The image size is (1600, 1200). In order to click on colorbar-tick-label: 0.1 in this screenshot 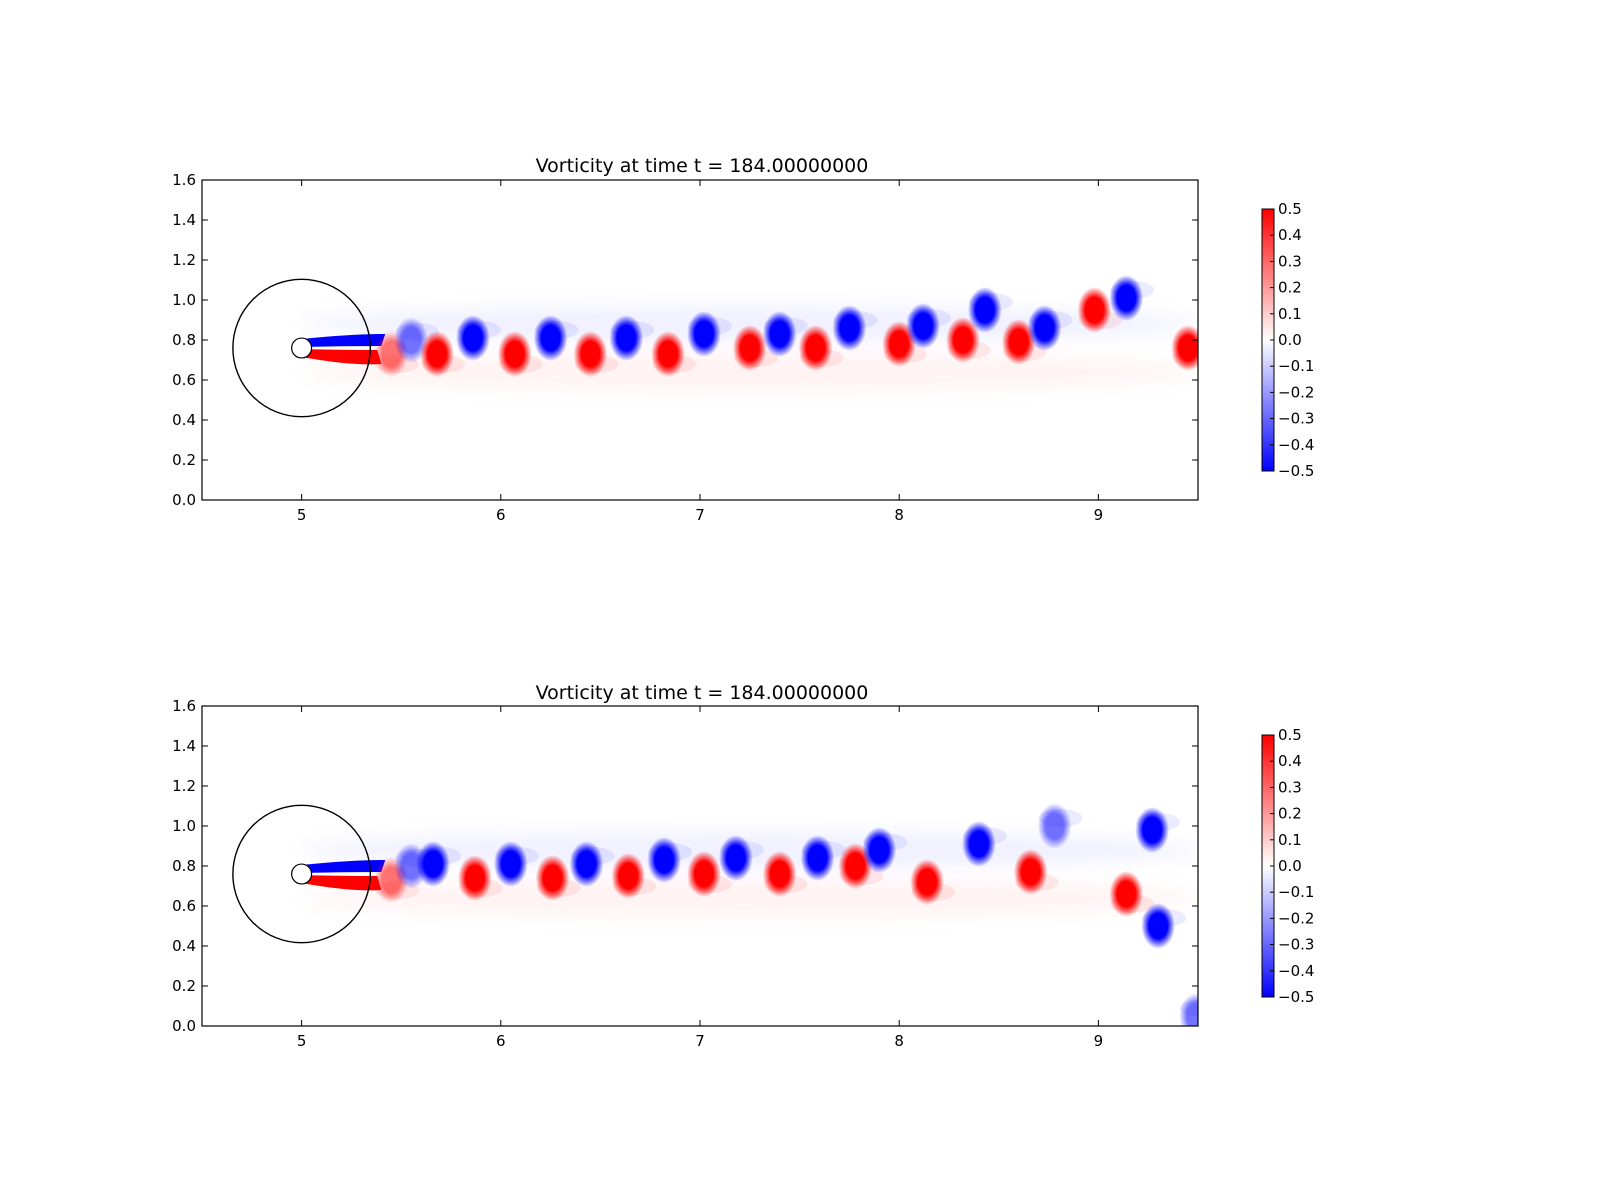, I will do `click(1290, 840)`.